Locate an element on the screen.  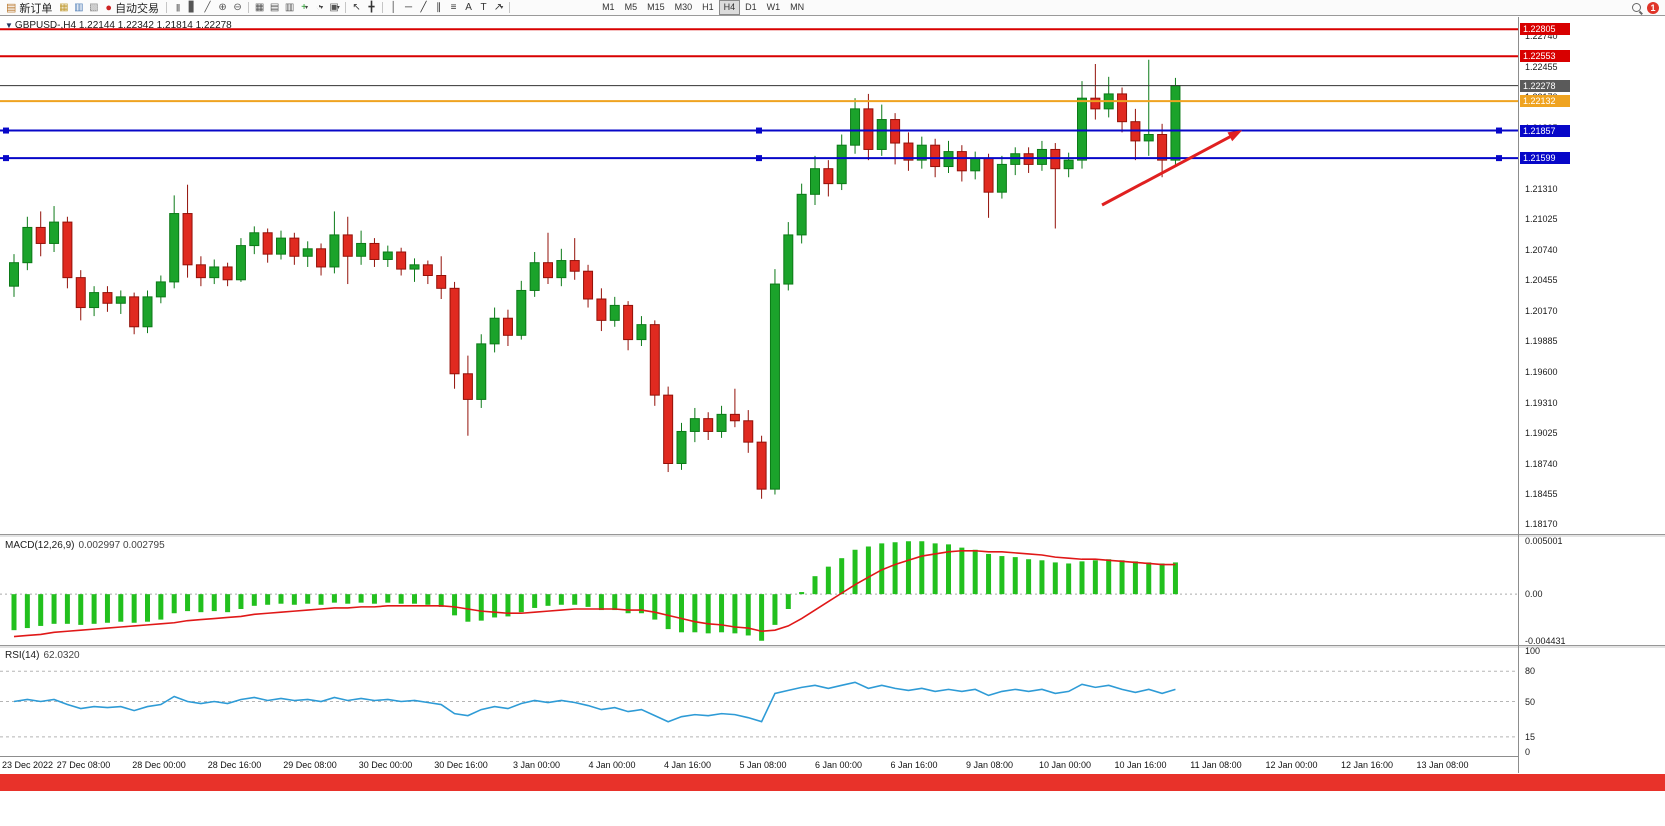
horizontal-line-tool-icon: ─ is located at coordinates (408, 8).